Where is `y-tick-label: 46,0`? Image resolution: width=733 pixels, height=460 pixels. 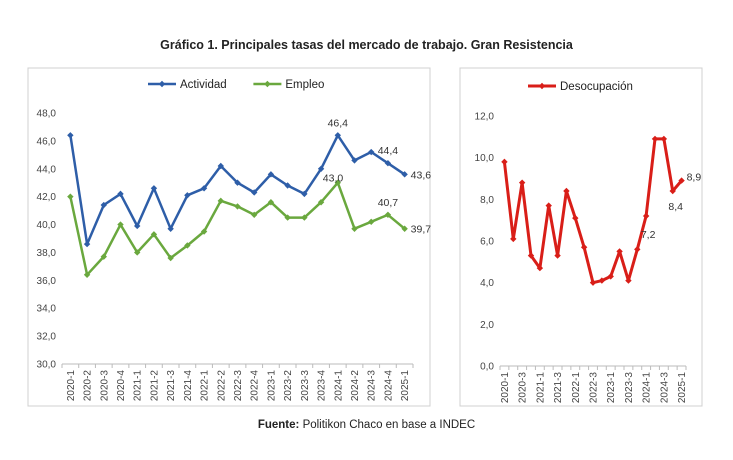 y-tick-label: 46,0 is located at coordinates (47, 141).